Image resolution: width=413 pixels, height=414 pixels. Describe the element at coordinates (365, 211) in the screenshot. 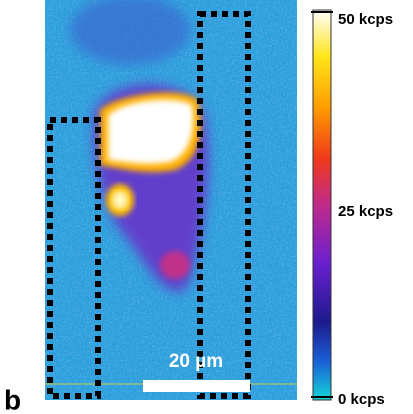

I see `colorbar-label: 25 kcps` at that location.